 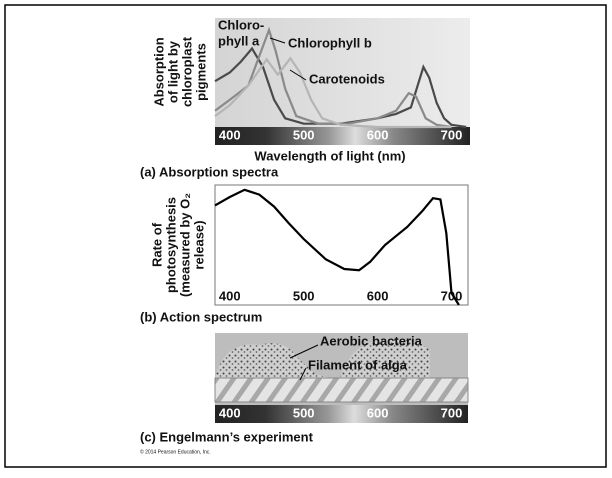 I want to click on y-axis-label: Rate of, so click(x=156, y=244).